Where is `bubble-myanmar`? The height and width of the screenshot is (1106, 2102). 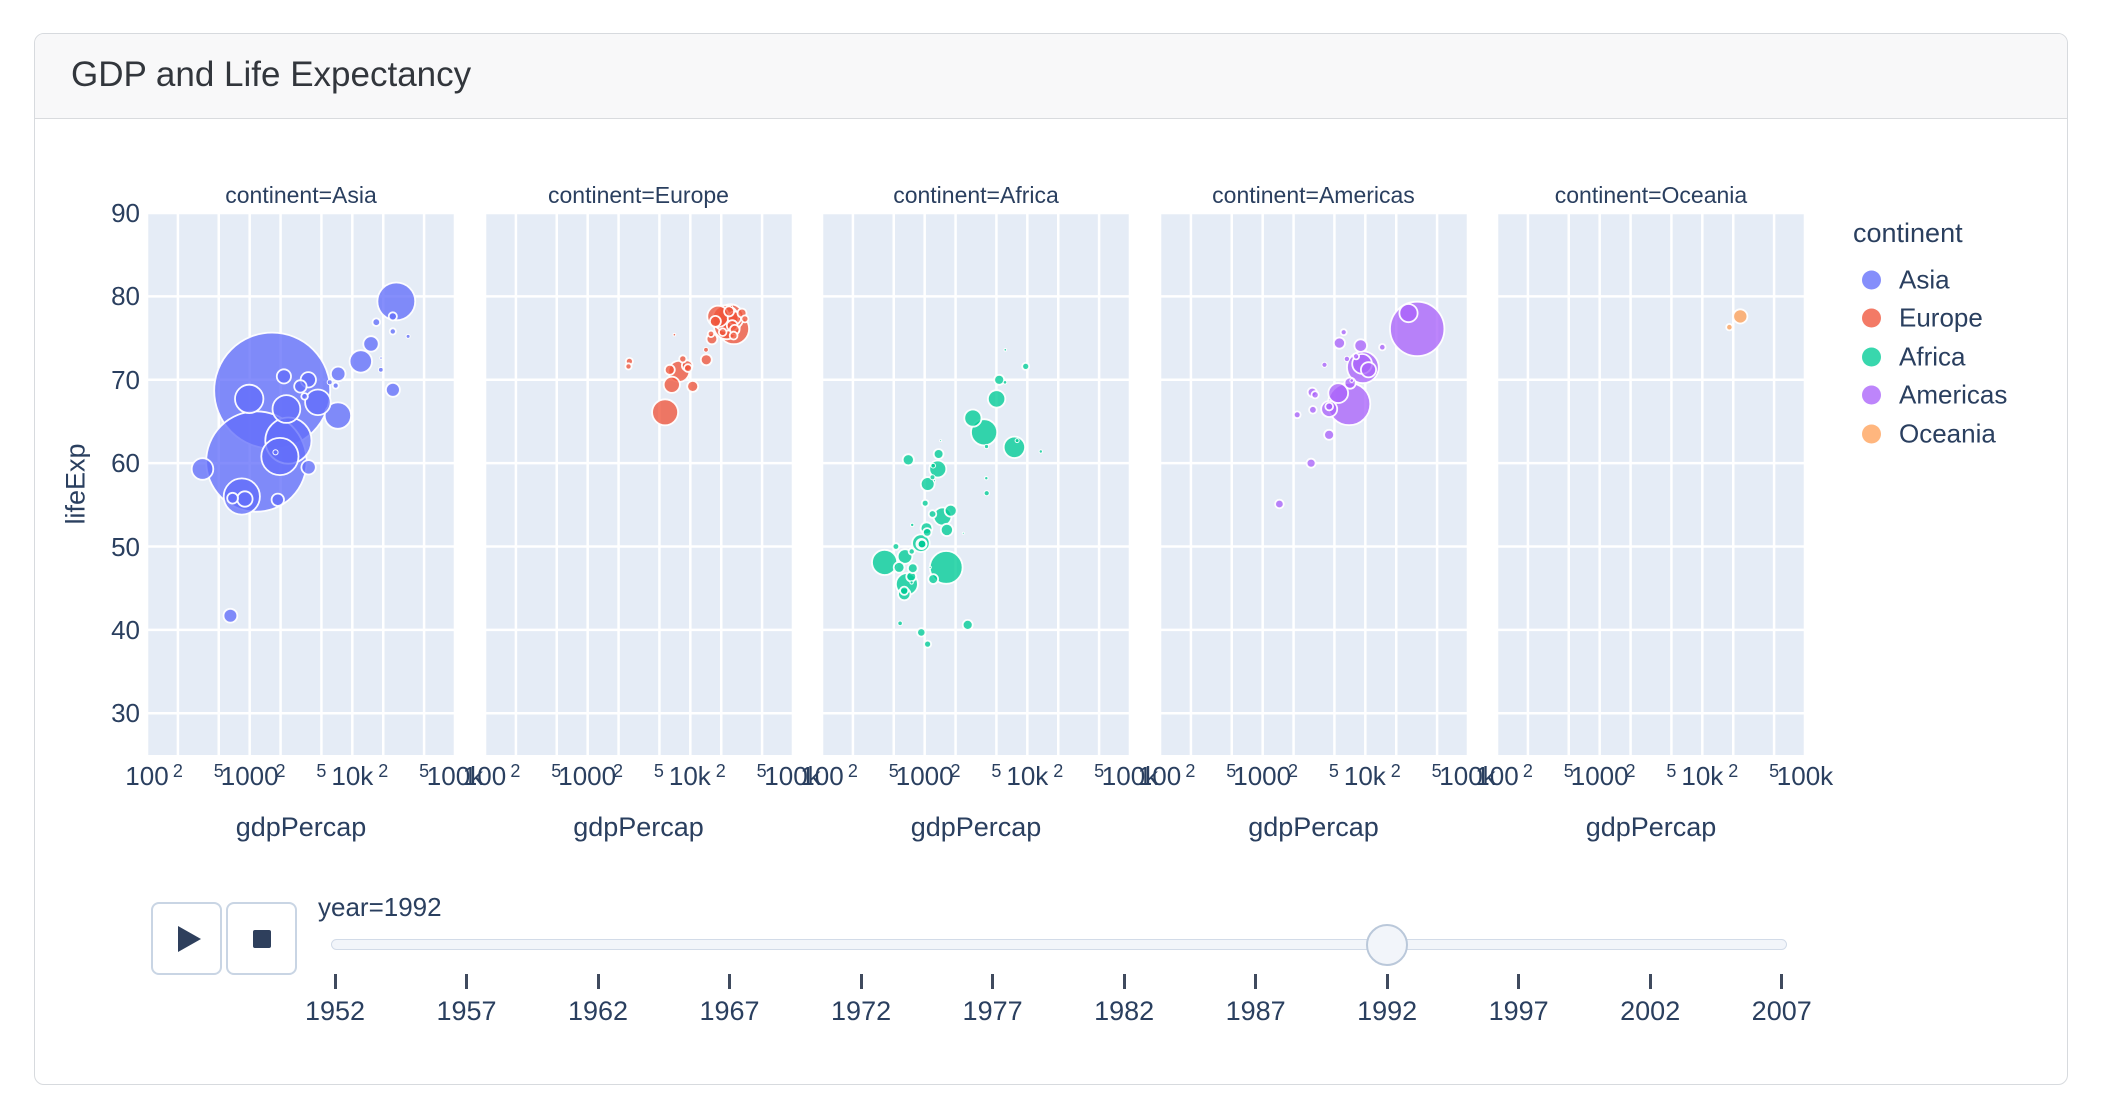 bubble-myanmar is located at coordinates (202, 469).